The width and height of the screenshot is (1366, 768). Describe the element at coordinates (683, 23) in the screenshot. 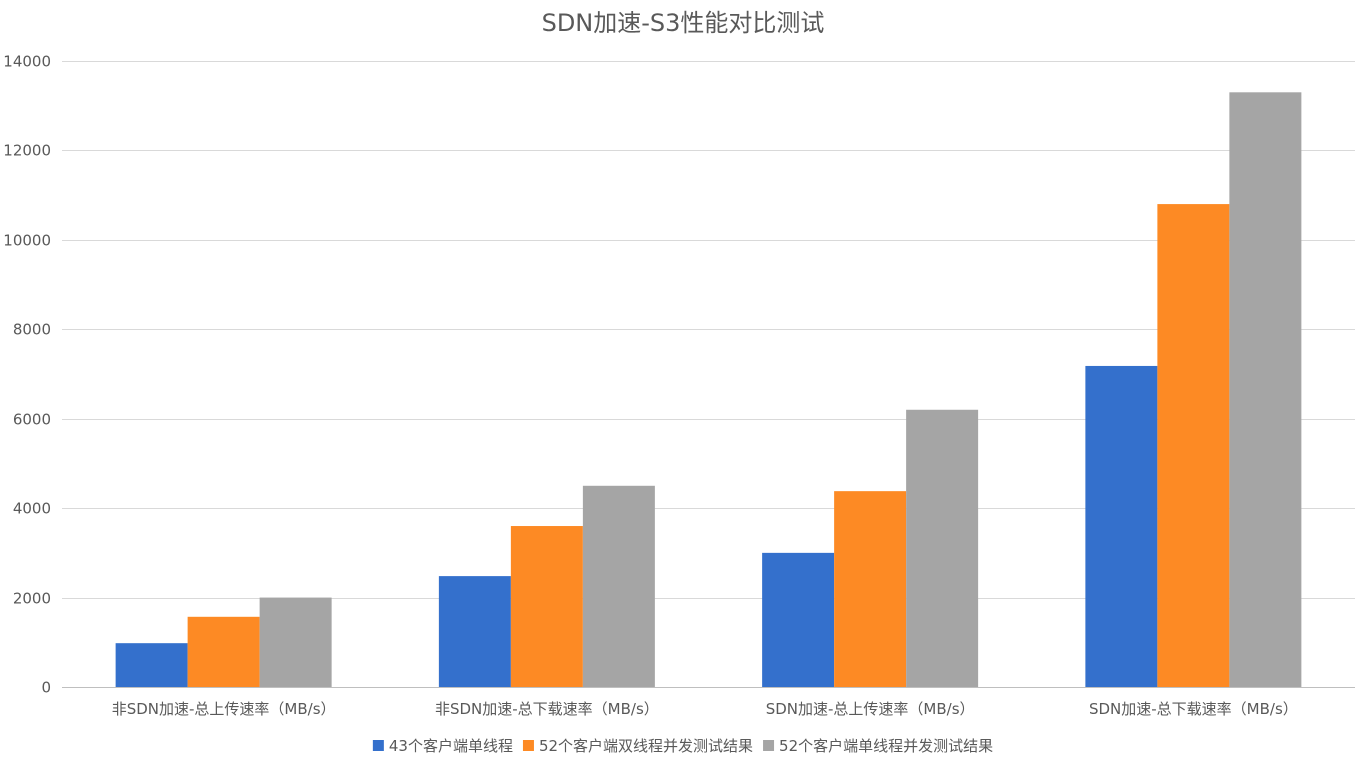

I see `chart-title: SDN加速-S3性能对比测试` at that location.